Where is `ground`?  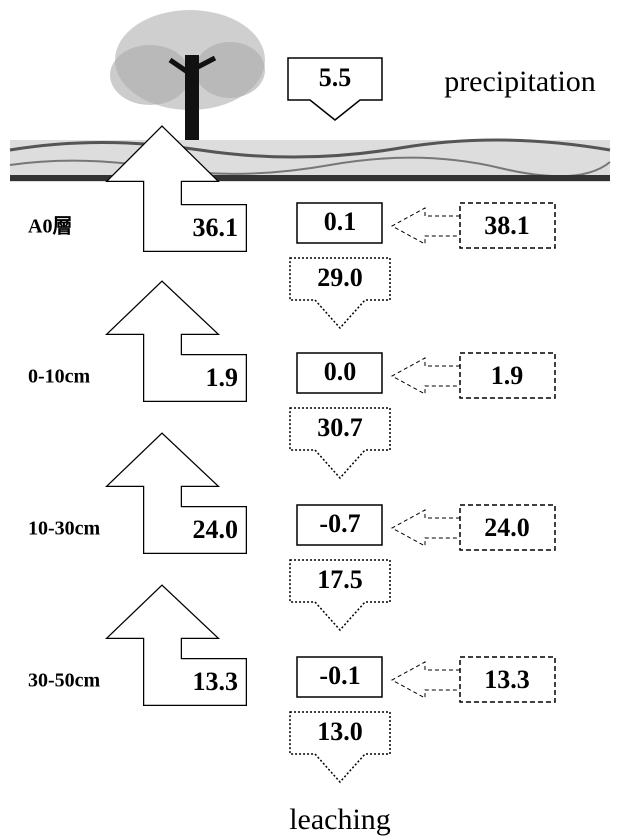 ground is located at coordinates (310, 160).